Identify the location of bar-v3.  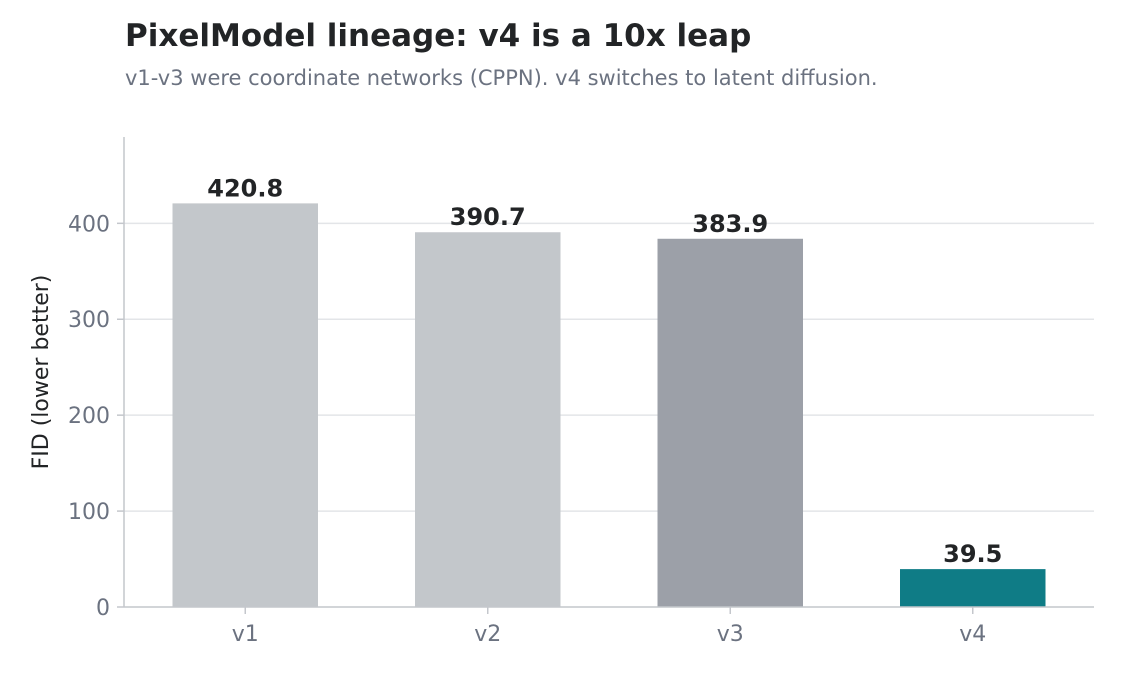
(730, 422).